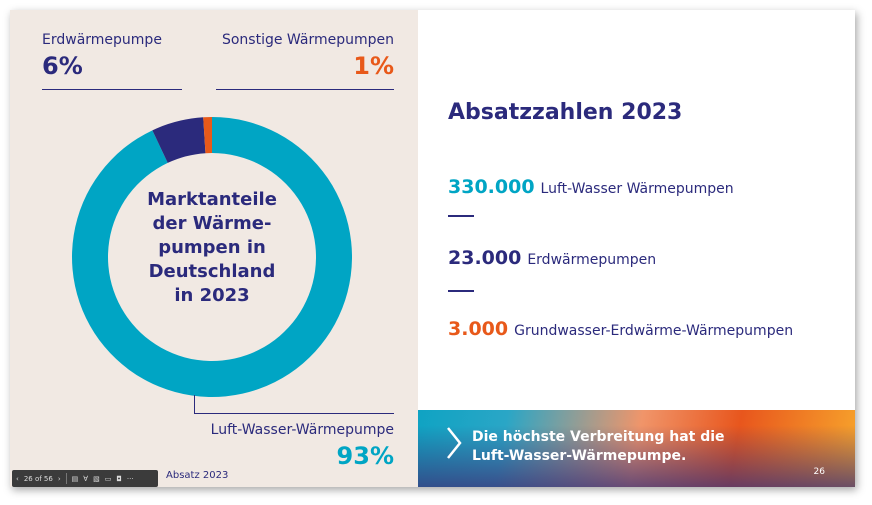 This screenshot has height=505, width=872. I want to click on more-icon: ···, so click(130, 478).